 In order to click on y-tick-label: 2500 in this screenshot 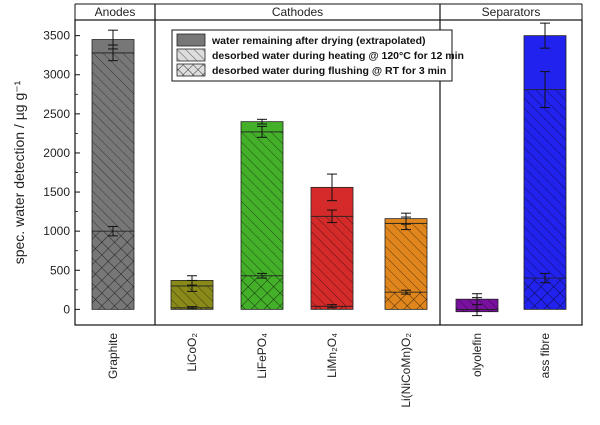, I will do `click(56, 114)`.